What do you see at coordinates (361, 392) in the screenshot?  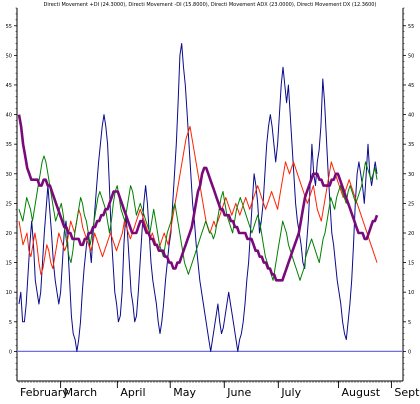 I see `x-month-label: August` at bounding box center [361, 392].